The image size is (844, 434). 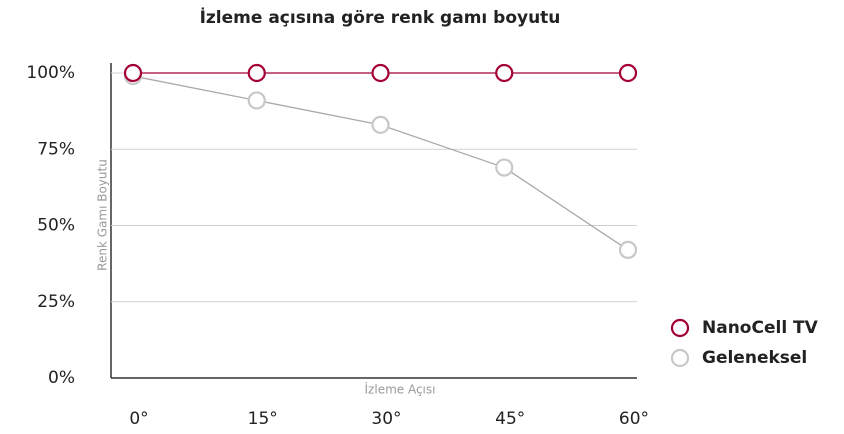 What do you see at coordinates (510, 419) in the screenshot?
I see `x-tick-label: 45°` at bounding box center [510, 419].